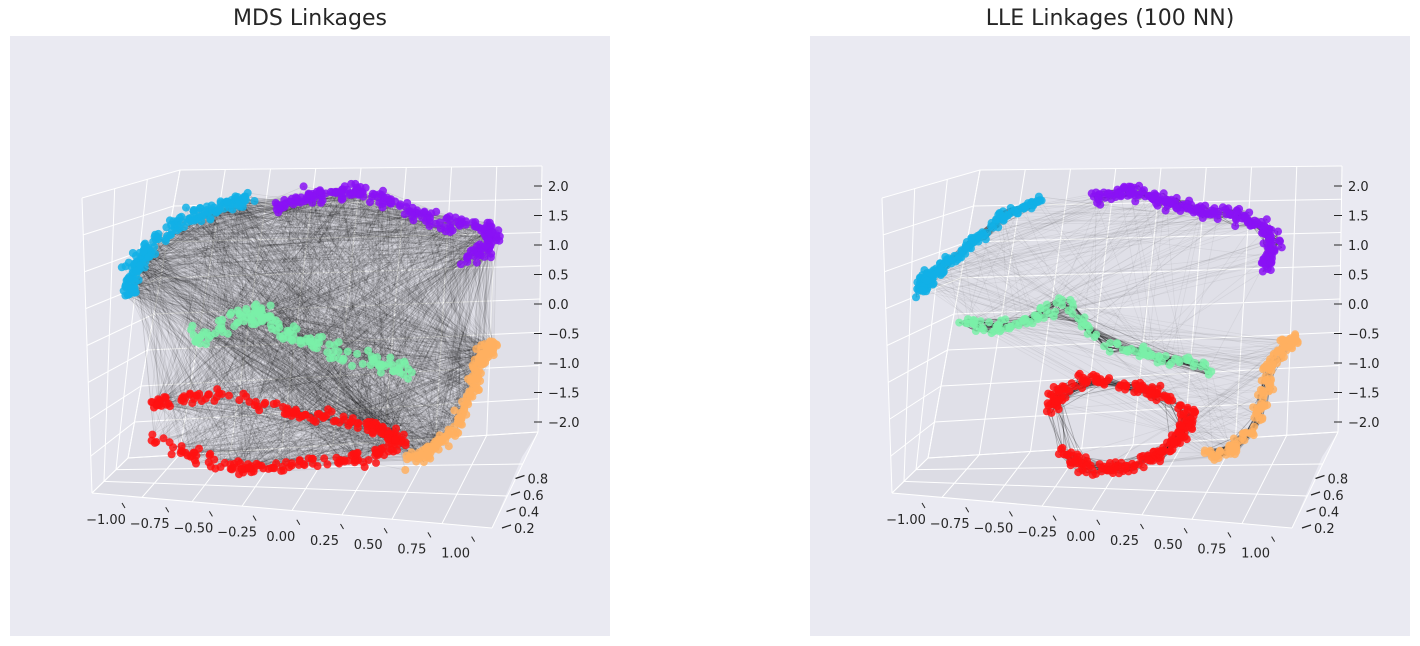 The width and height of the screenshot is (1420, 646). Describe the element at coordinates (193, 528) in the screenshot. I see `x-tick-label: −0.50` at that location.